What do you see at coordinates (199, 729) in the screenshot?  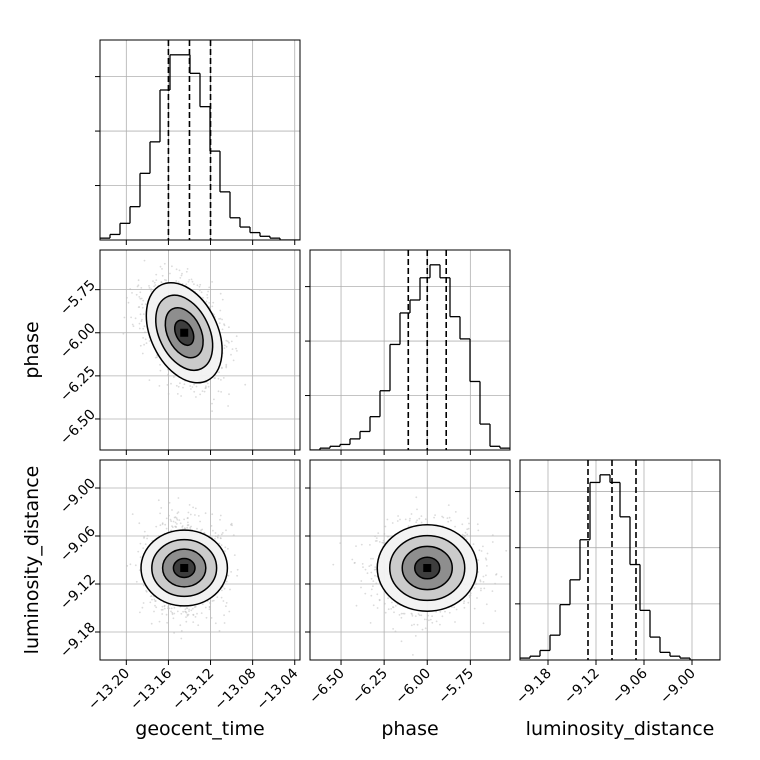 I see `x-axis-label-geocent-time: geocent_time` at bounding box center [199, 729].